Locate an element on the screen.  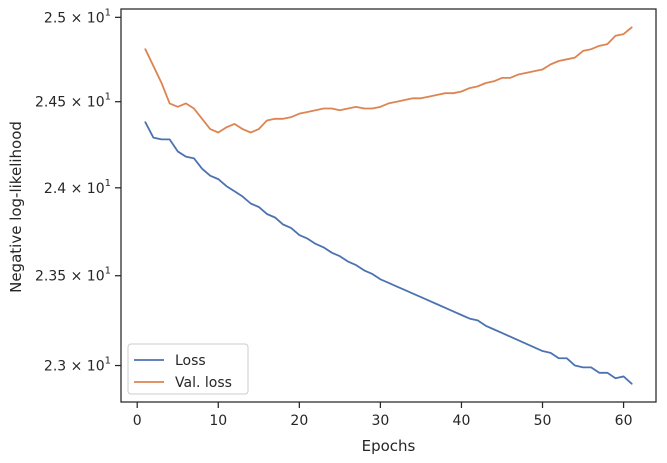
x-axis-label: Epochs is located at coordinates (389, 446).